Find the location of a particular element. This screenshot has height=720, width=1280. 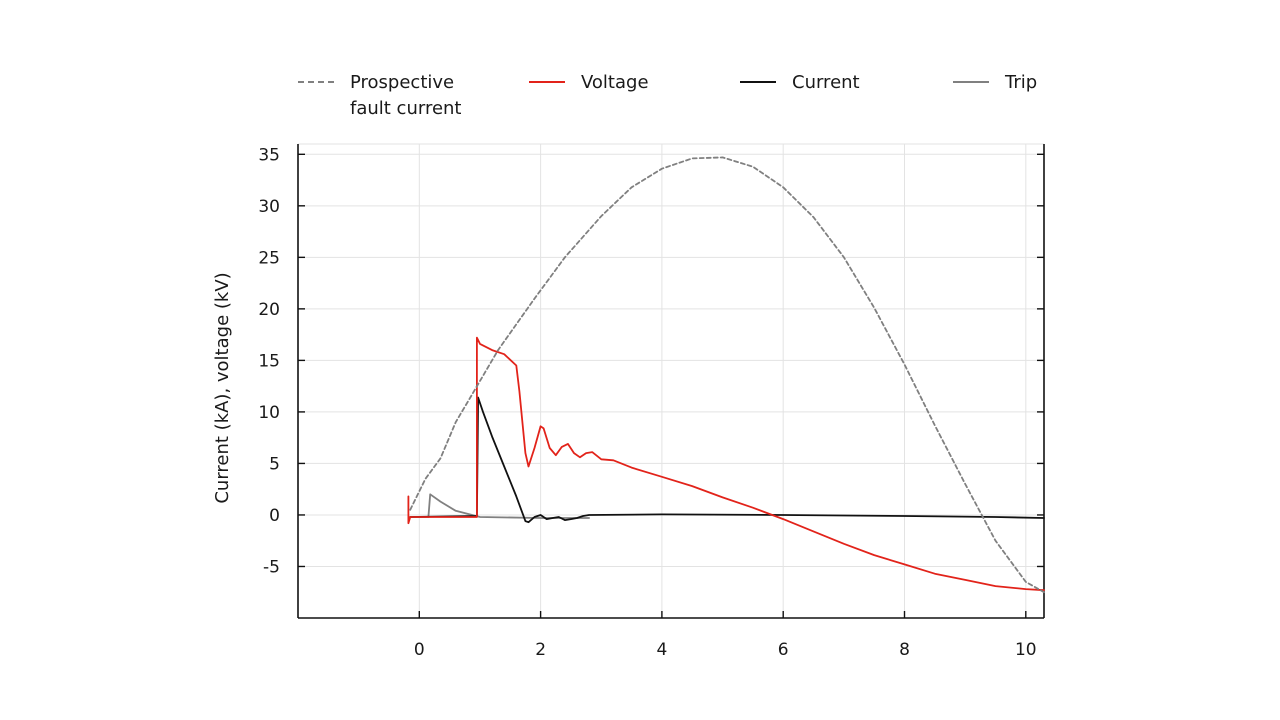

y-axis-label: Current (kA), voltage (kV) is located at coordinates (222, 387).